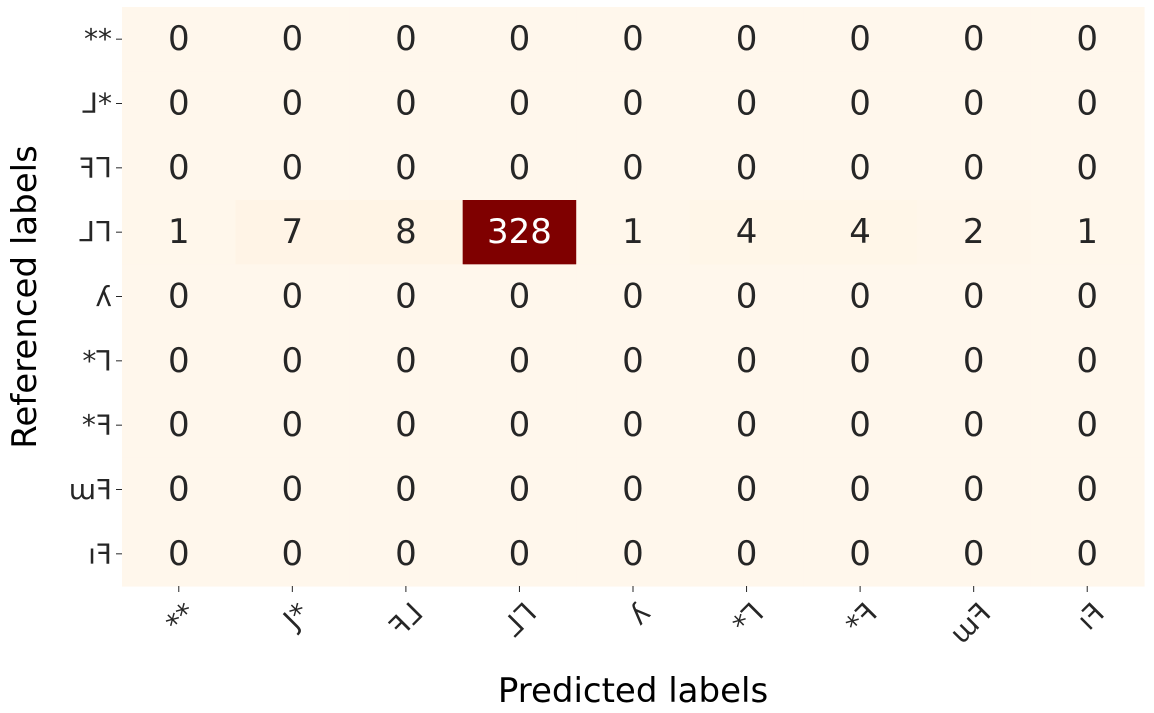 This screenshot has width=1154, height=713. What do you see at coordinates (103, 296) in the screenshot?
I see `y-tick-label: ʎ` at bounding box center [103, 296].